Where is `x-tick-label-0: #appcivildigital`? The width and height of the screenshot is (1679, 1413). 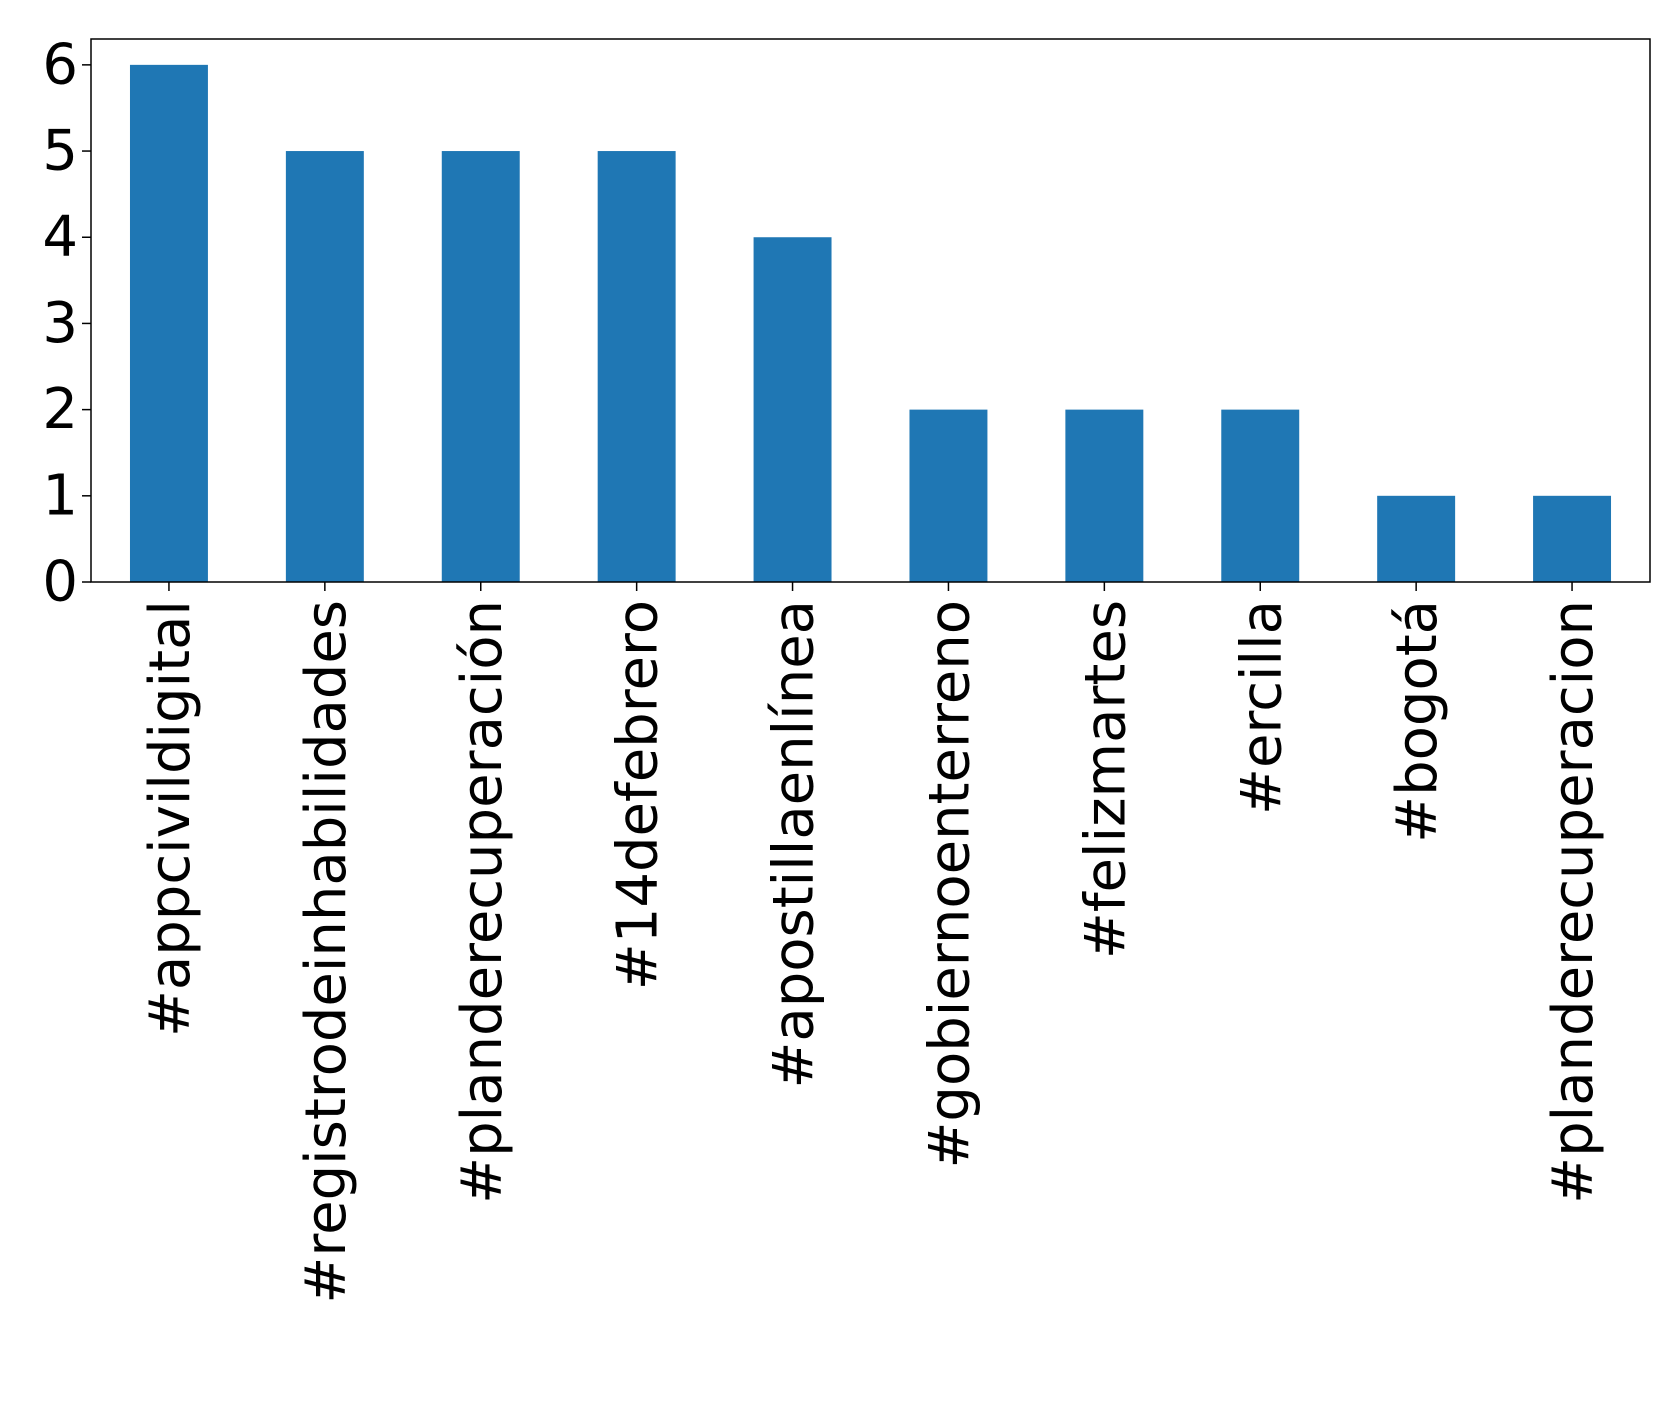 x-tick-label-0: #appcivildigital is located at coordinates (170, 818).